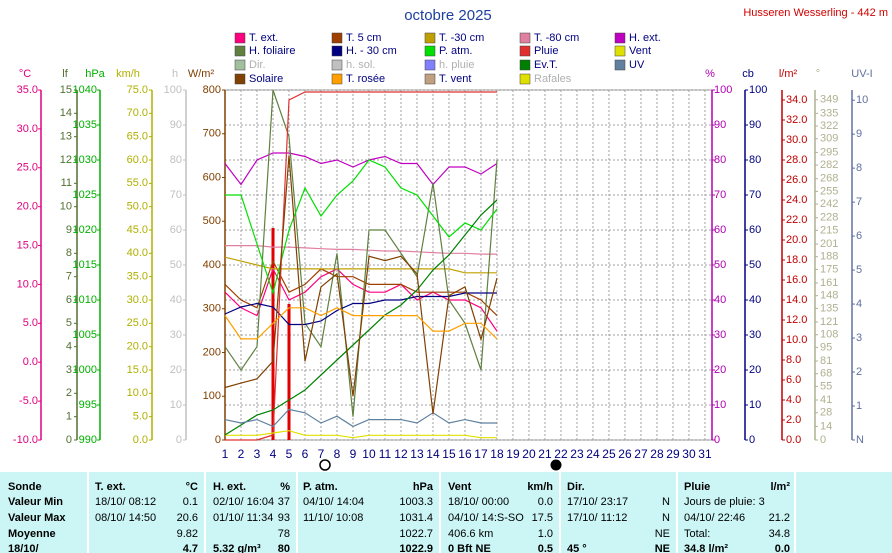  What do you see at coordinates (212, 396) in the screenshot?
I see `y-tick-label: 100` at bounding box center [212, 396].